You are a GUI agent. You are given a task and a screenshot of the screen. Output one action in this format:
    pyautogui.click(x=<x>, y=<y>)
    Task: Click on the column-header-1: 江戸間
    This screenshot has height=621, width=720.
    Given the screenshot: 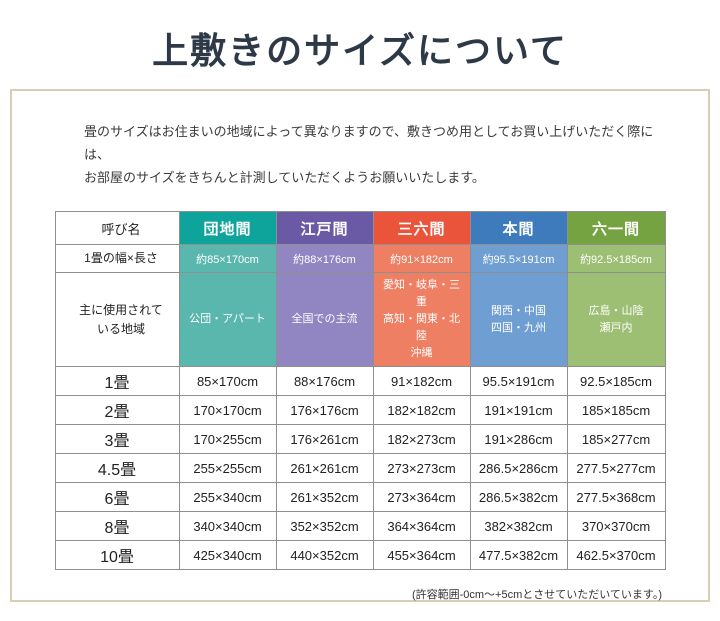 What is the action you would take?
    pyautogui.click(x=324, y=228)
    